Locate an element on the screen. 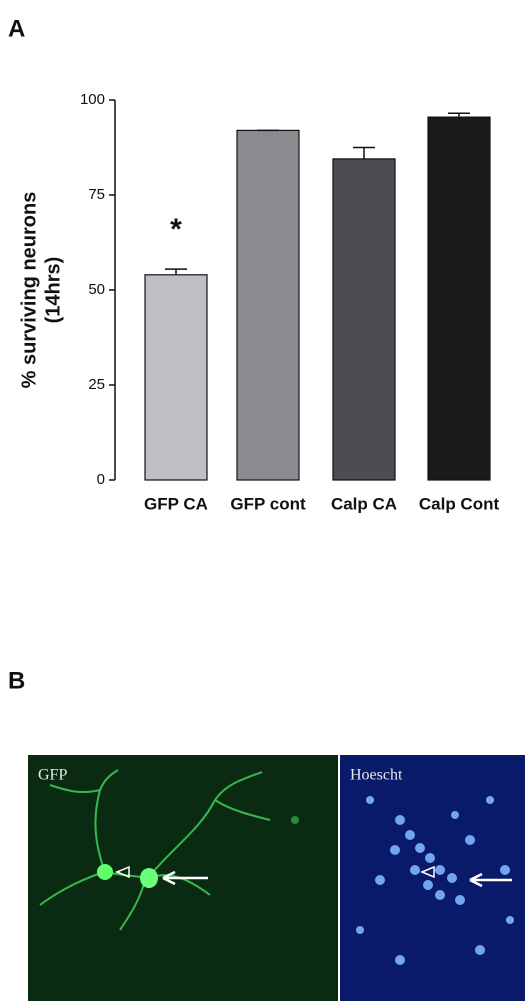  y-tick-label: 50 is located at coordinates (96, 289).